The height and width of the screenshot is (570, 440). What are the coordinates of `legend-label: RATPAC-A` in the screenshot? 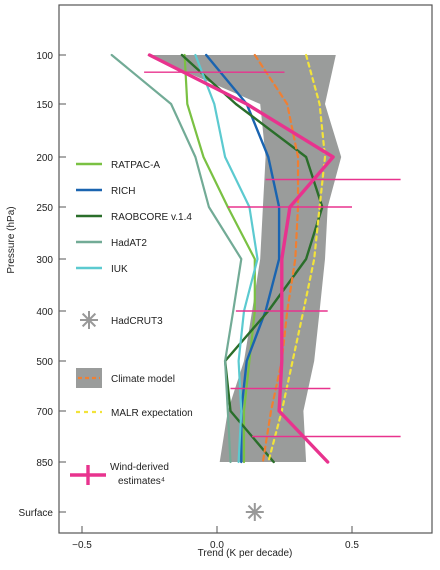 It's located at (135, 165).